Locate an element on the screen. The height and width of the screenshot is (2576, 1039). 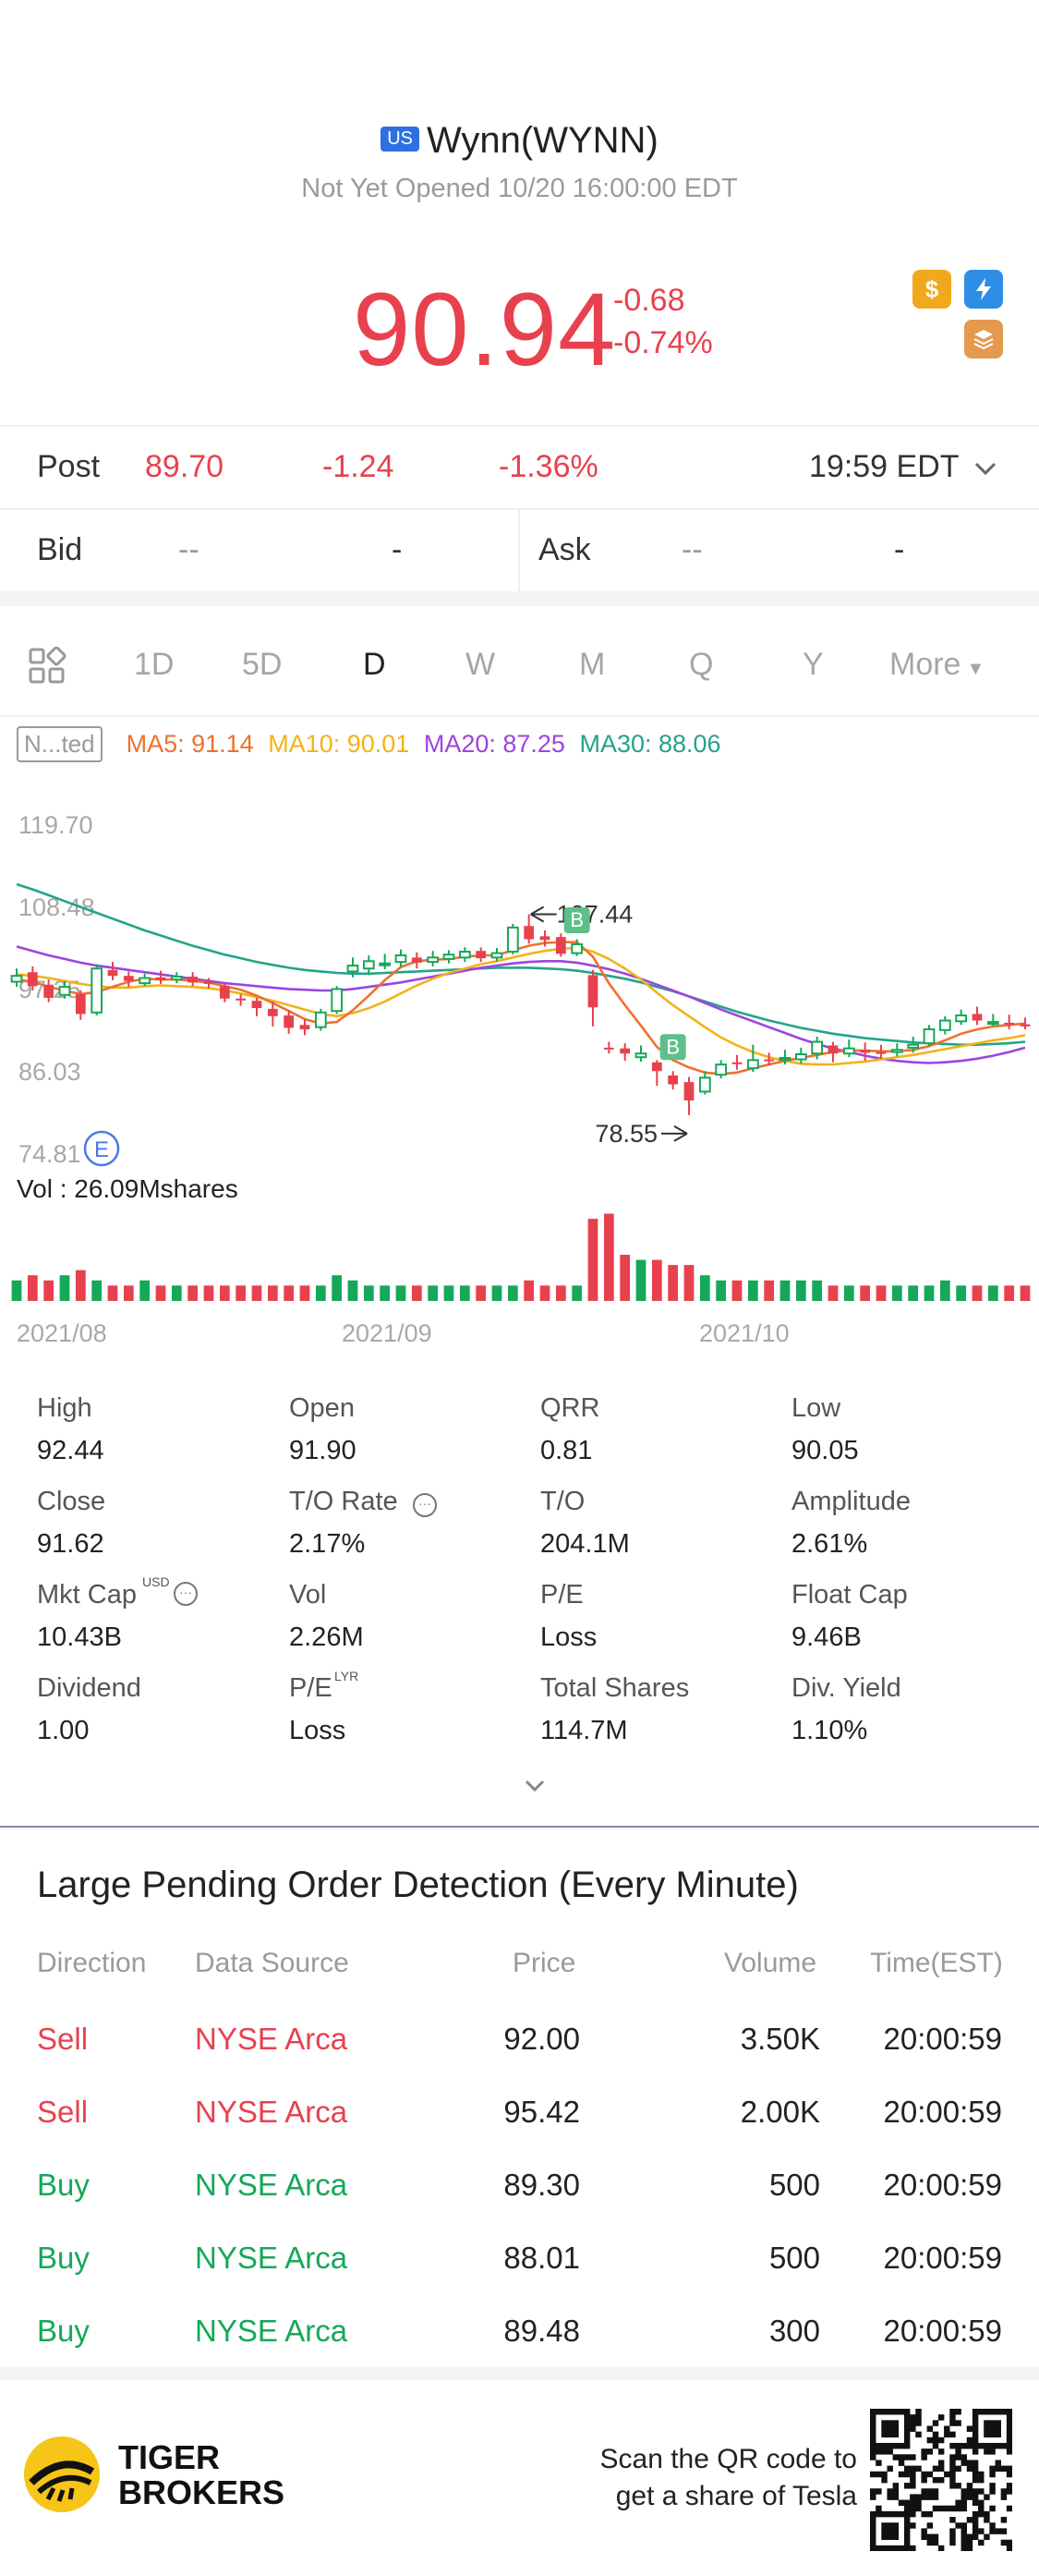
dollar-icon: $ is located at coordinates (931, 289).